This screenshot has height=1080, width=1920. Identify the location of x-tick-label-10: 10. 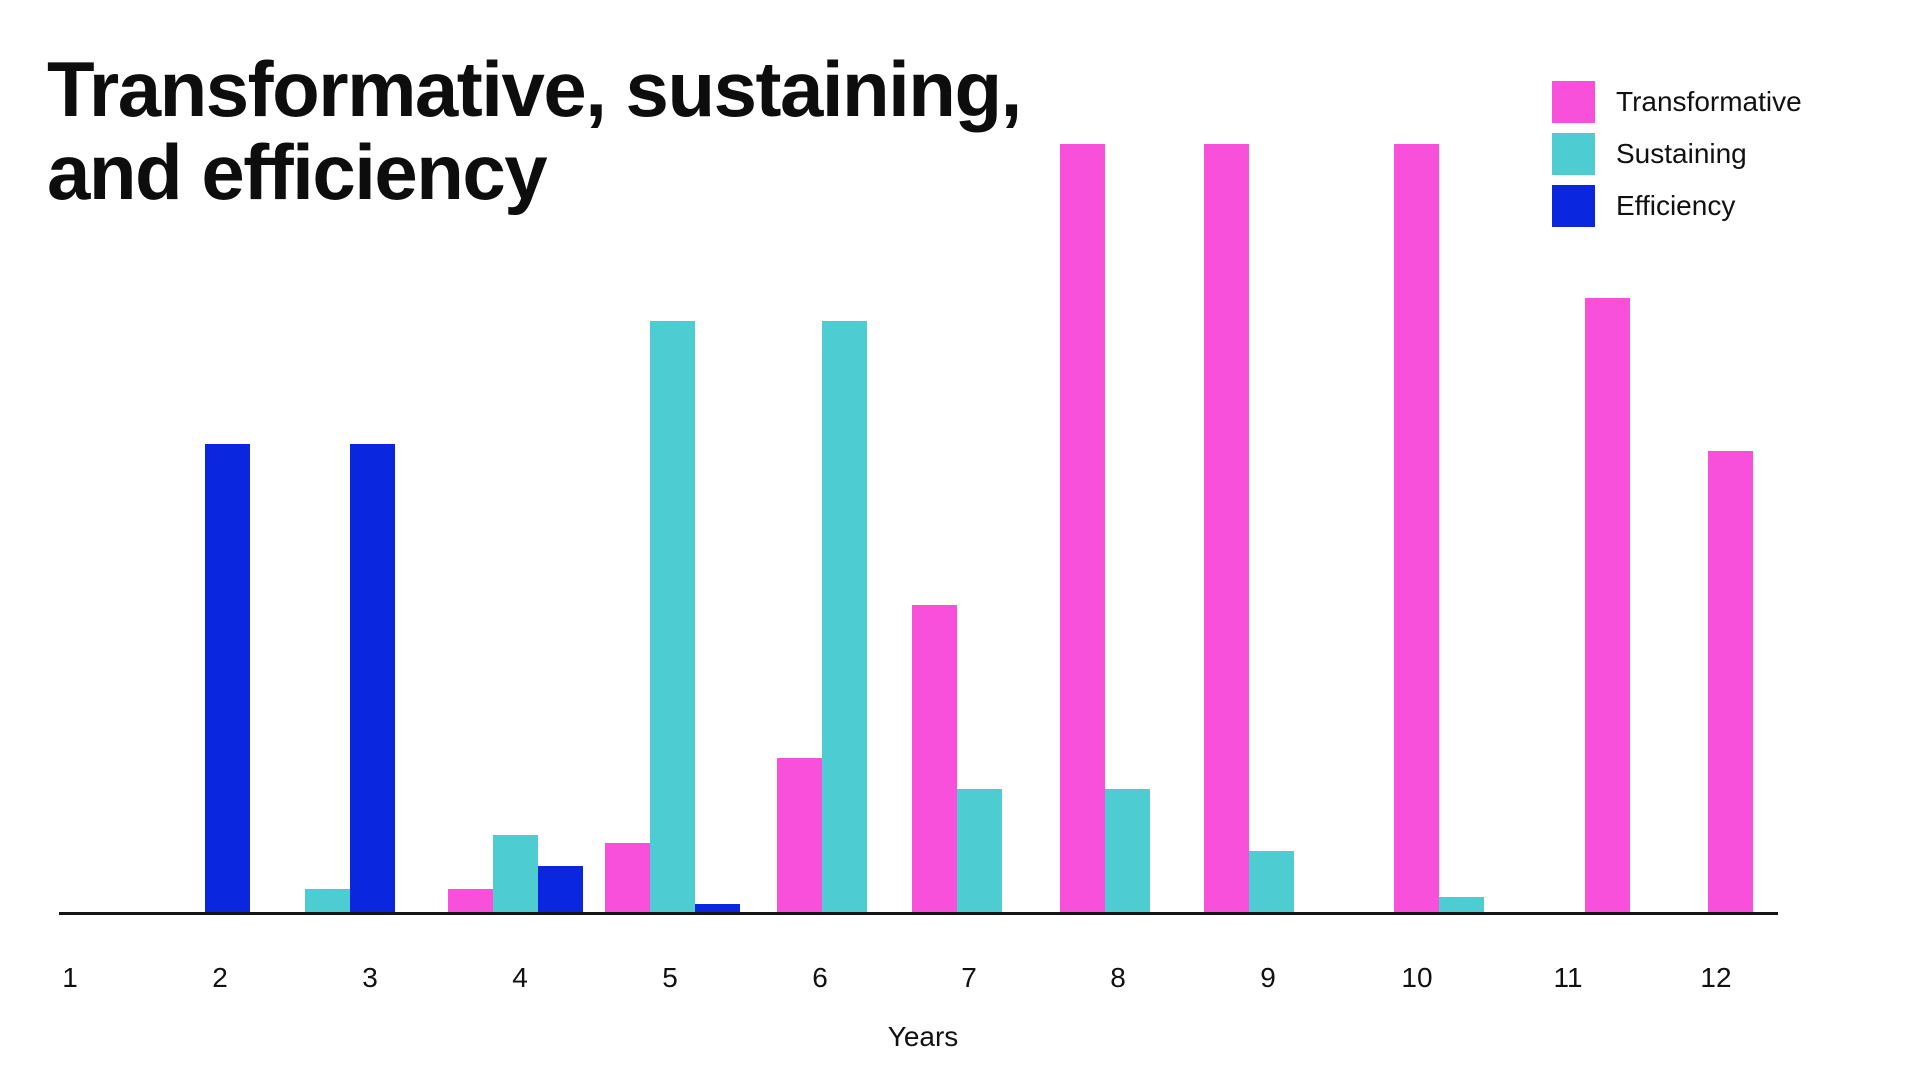
(1417, 977).